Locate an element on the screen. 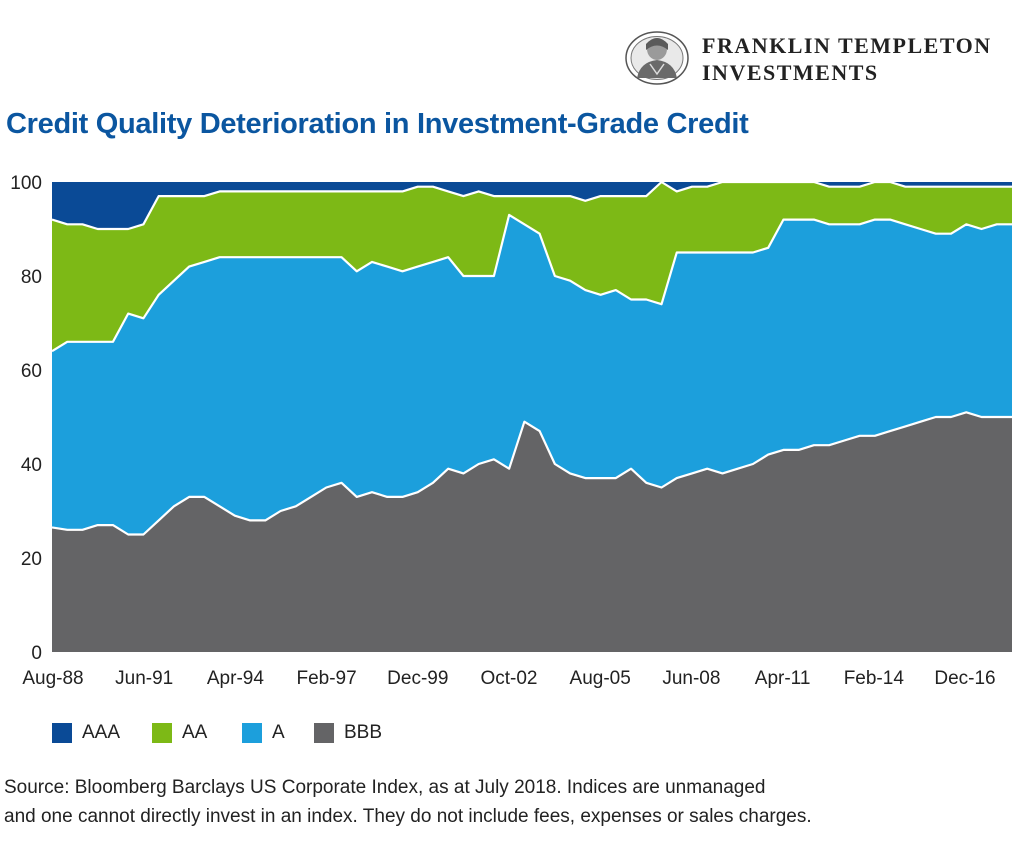 This screenshot has height=859, width=1024. y-tick-label: 100 is located at coordinates (26, 183).